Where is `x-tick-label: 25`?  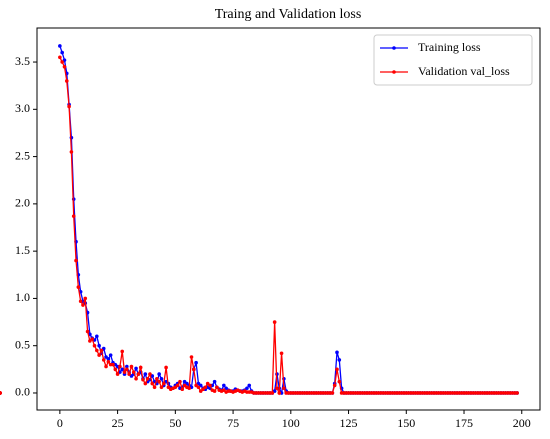 x-tick-label: 25 is located at coordinates (118, 423).